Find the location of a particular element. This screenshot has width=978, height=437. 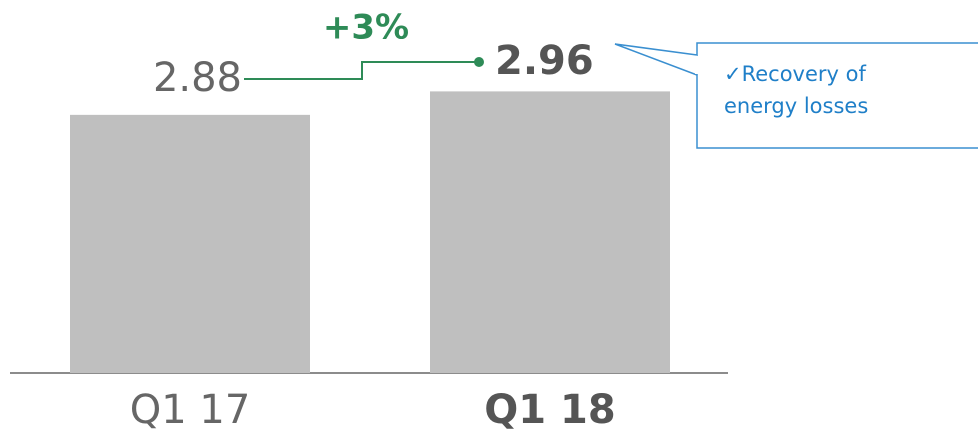

bar is located at coordinates (190, 243).